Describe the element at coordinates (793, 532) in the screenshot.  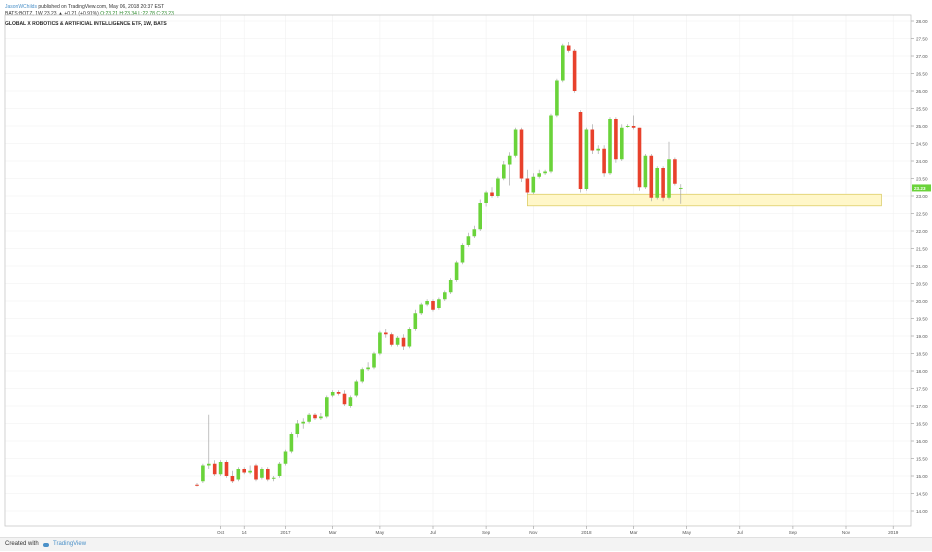
I see `x-tick-label: Sep` at that location.